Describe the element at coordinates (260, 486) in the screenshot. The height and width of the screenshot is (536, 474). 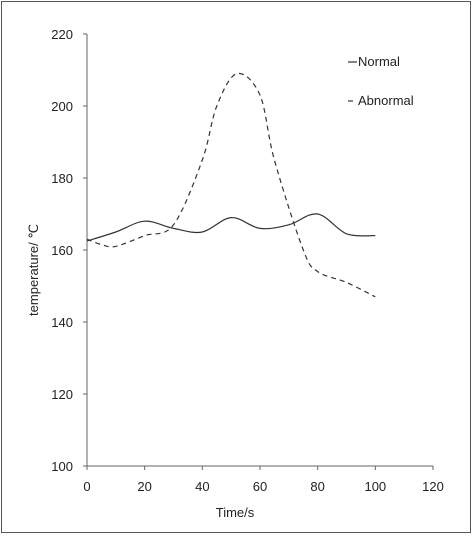
I see `x-tick-label: 60` at that location.